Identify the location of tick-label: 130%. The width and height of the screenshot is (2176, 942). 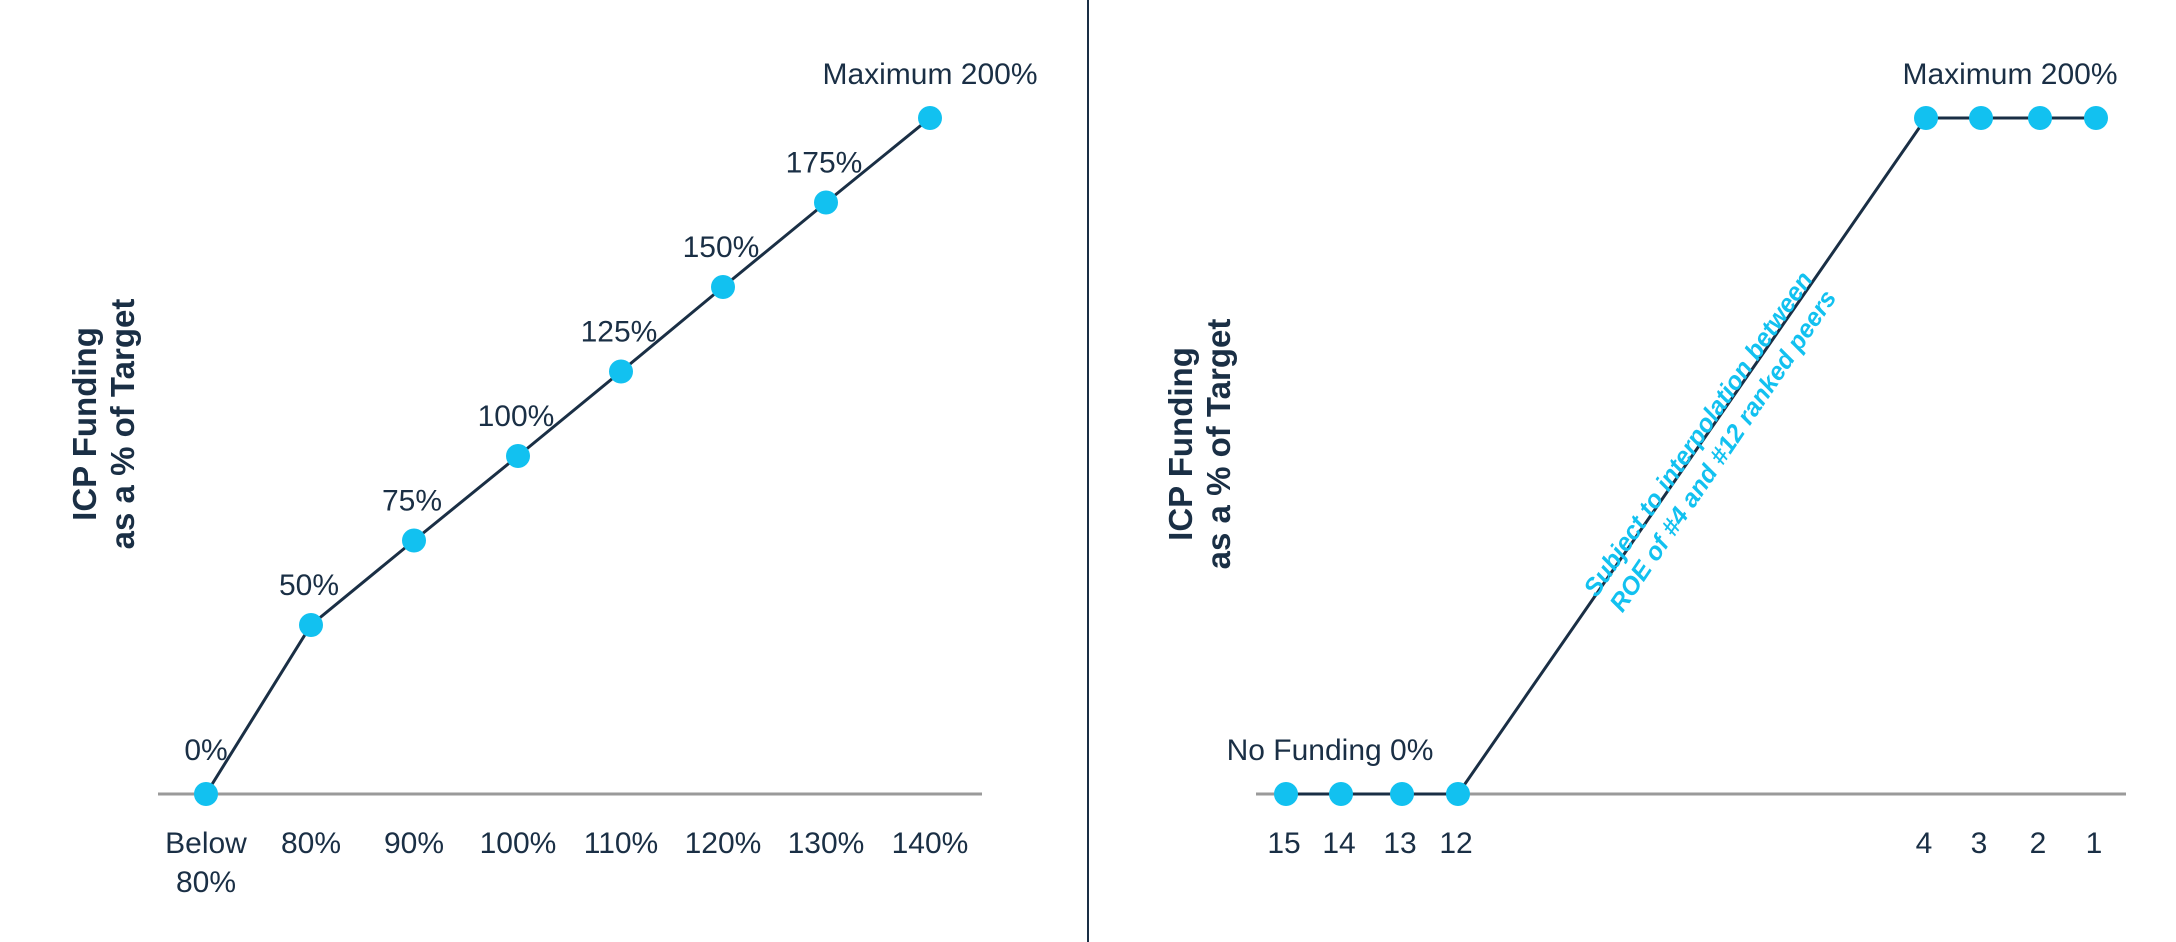
(826, 843).